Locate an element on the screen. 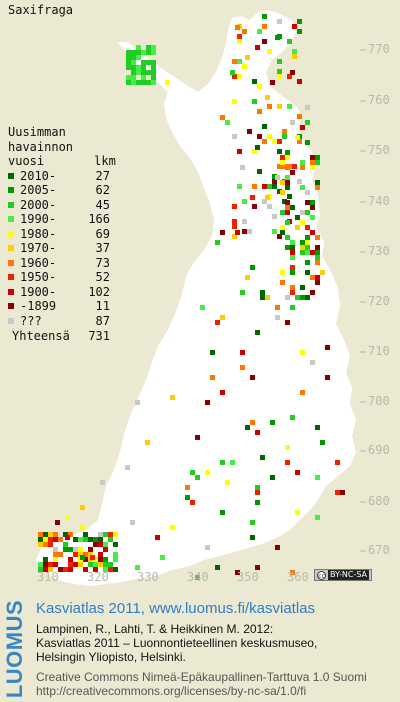 This screenshot has height=702, width=400. luomus-logo-text: LUOMUS is located at coordinates (14, 649).